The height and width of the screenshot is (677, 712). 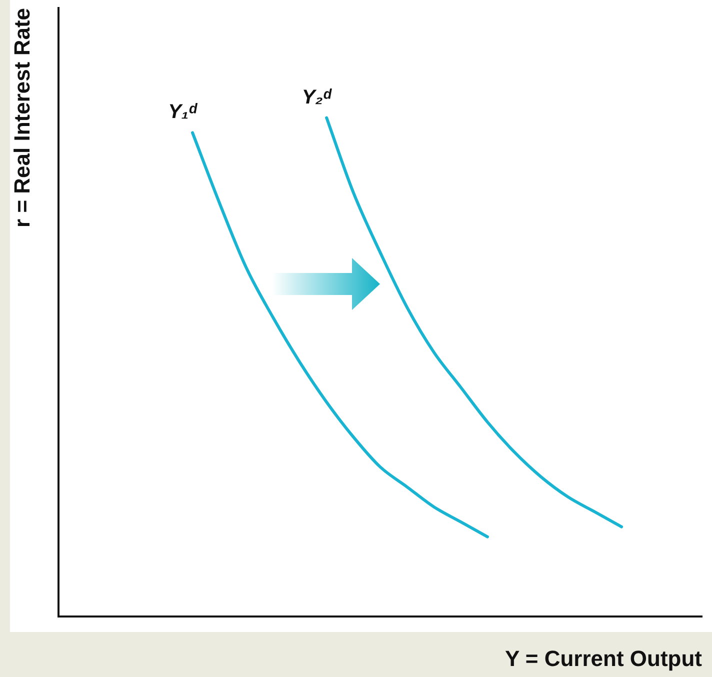 What do you see at coordinates (317, 97) in the screenshot?
I see `series-label: Y₂ᵈ` at bounding box center [317, 97].